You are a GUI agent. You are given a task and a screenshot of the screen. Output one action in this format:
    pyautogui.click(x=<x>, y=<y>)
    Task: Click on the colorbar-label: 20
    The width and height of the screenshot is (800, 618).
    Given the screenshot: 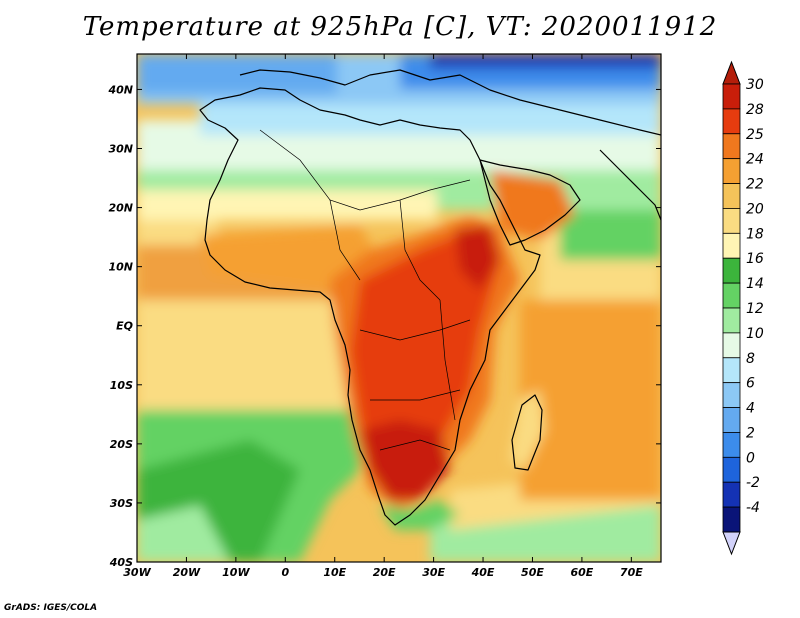 What is the action you would take?
    pyautogui.click(x=755, y=209)
    